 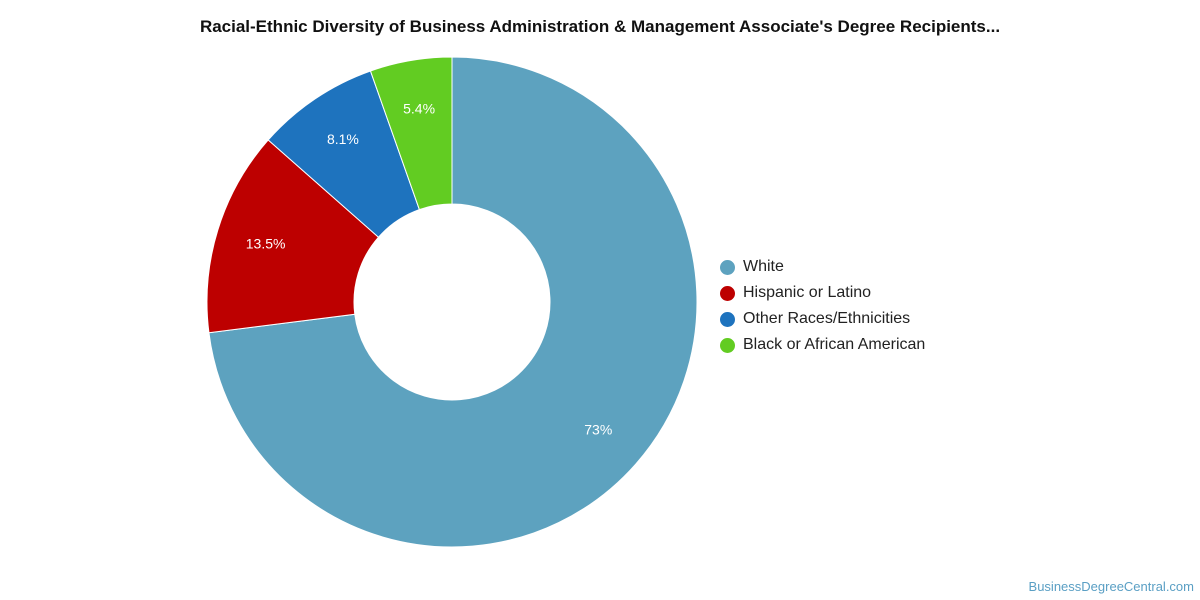 What do you see at coordinates (598, 430) in the screenshot?
I see `slice-label-white: 73%` at bounding box center [598, 430].